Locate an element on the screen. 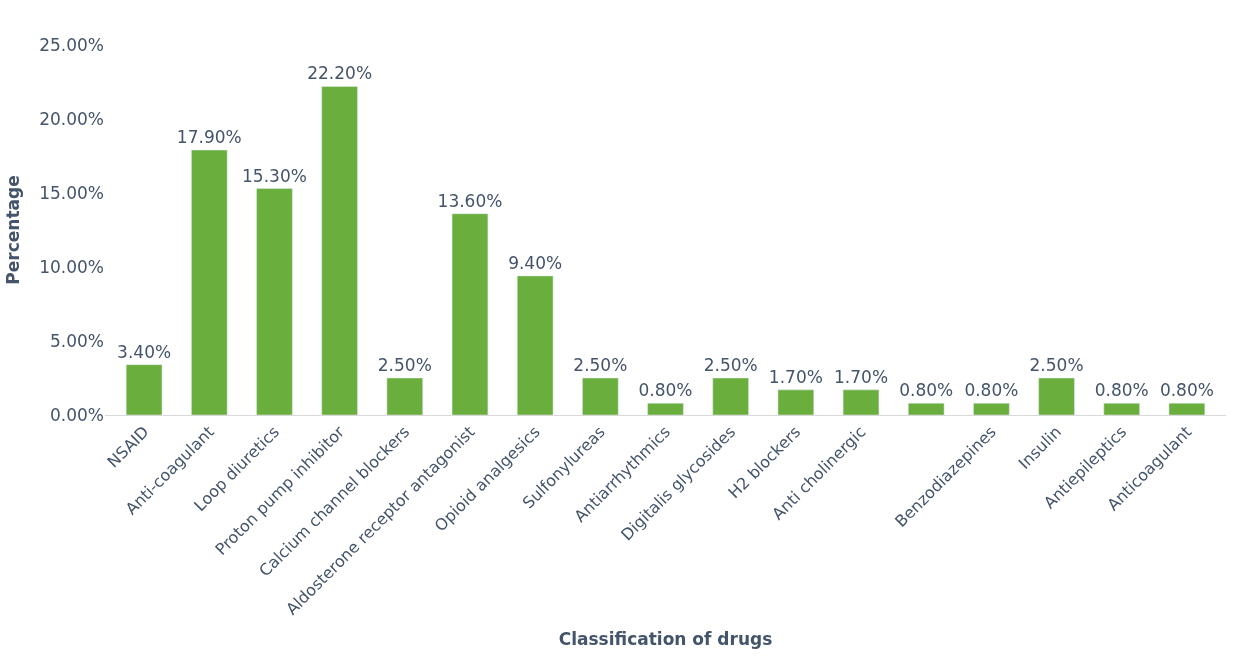 The width and height of the screenshot is (1246, 657). y-tick-label: 0.00% is located at coordinates (76, 414).